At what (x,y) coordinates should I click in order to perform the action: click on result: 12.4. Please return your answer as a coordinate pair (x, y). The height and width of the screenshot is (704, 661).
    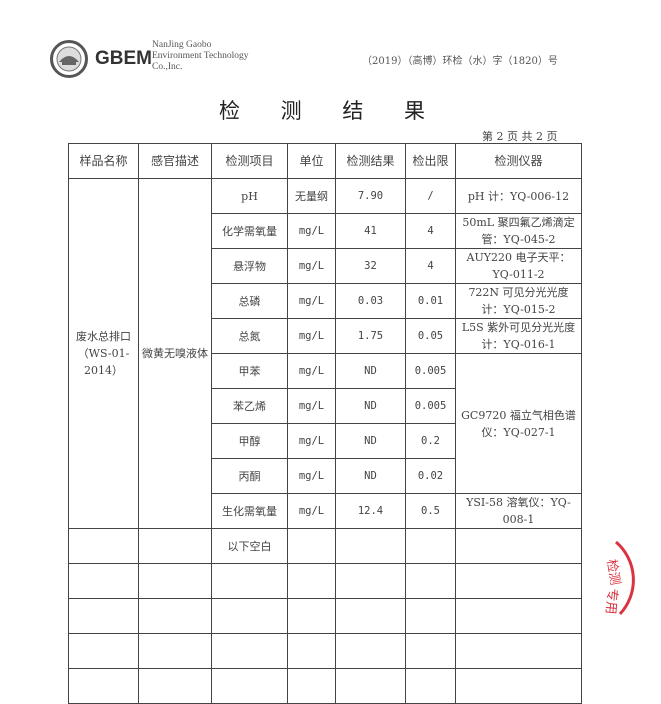
    Looking at the image, I should click on (370, 511).